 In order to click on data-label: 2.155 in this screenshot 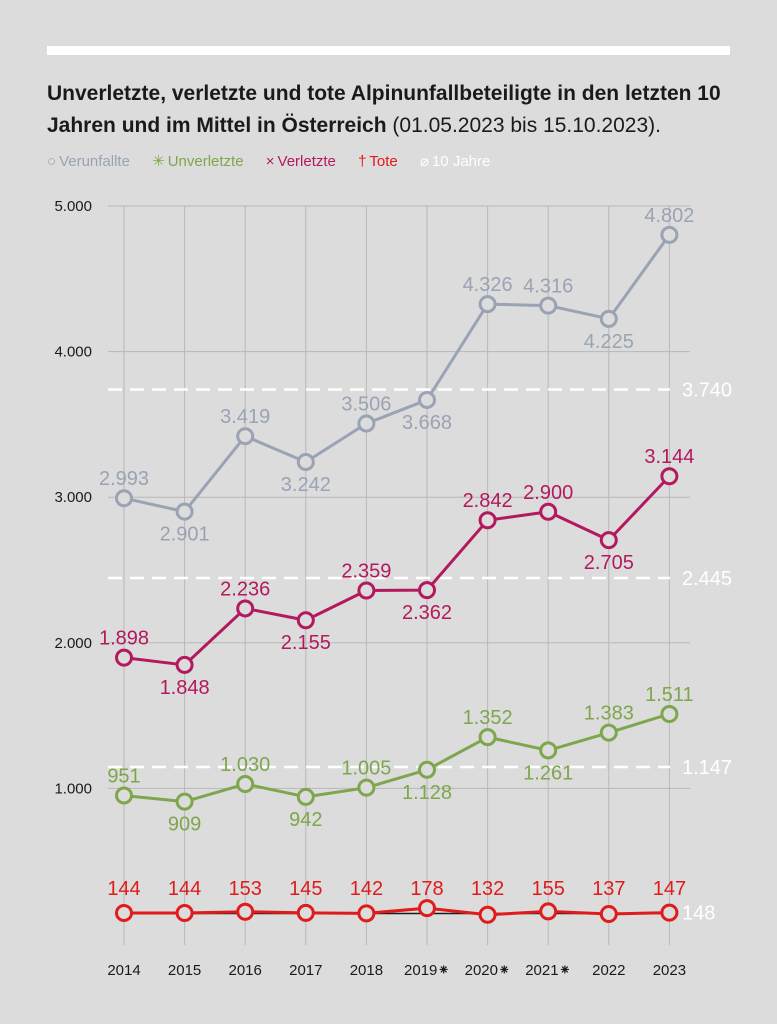, I will do `click(306, 643)`.